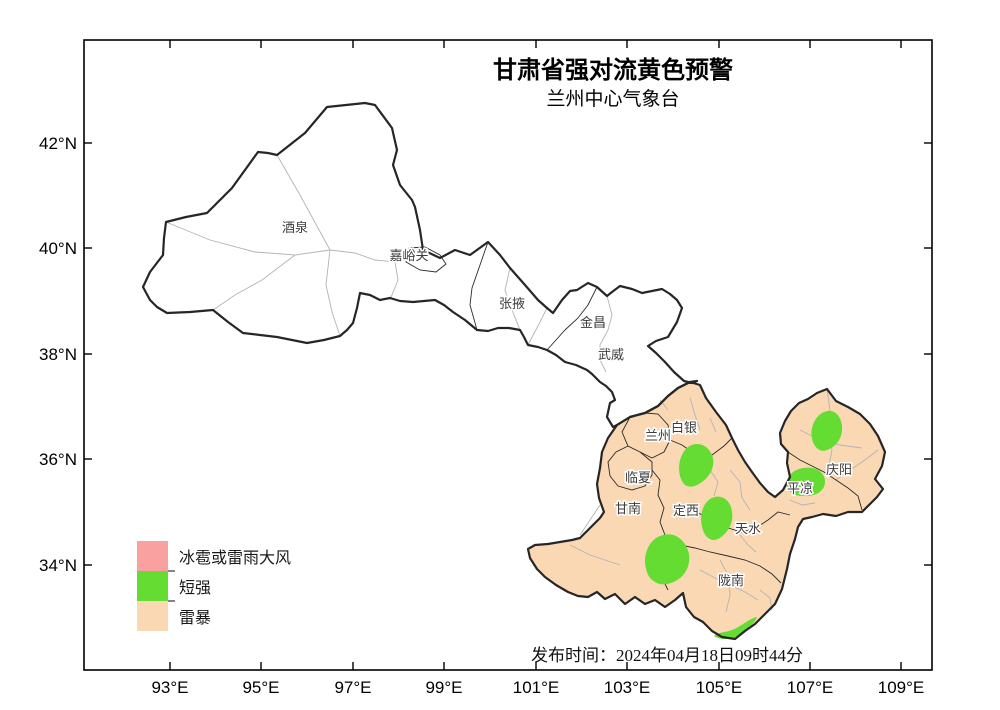  I want to click on green-area-qingyang, so click(827, 430).